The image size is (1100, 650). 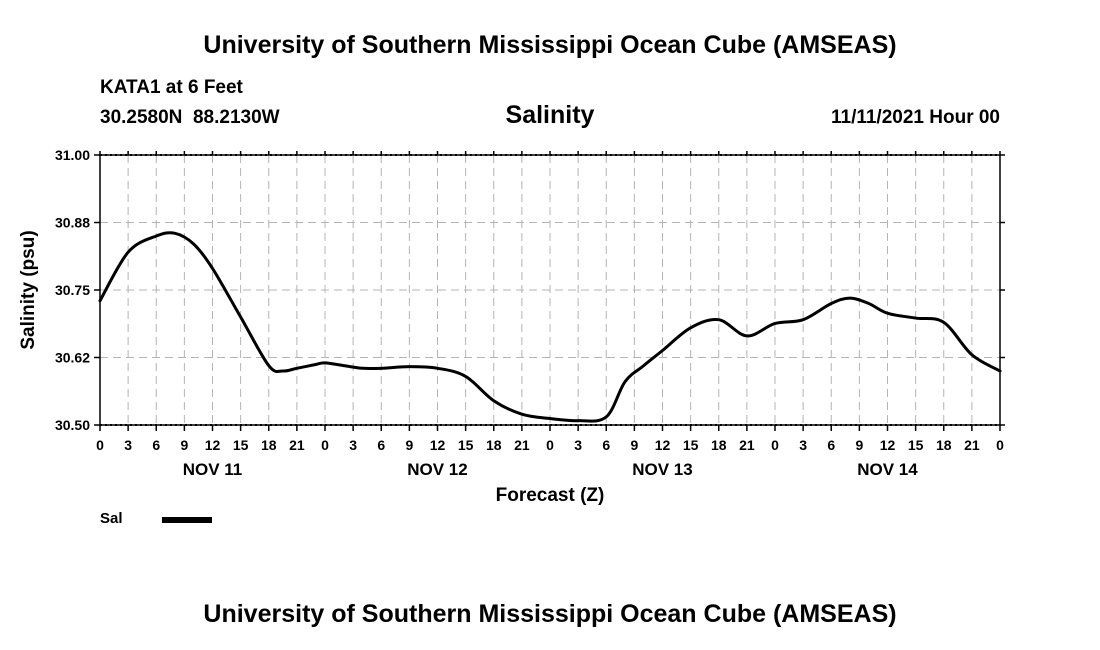 I want to click on y-tick-label: 30.88, so click(x=72, y=223).